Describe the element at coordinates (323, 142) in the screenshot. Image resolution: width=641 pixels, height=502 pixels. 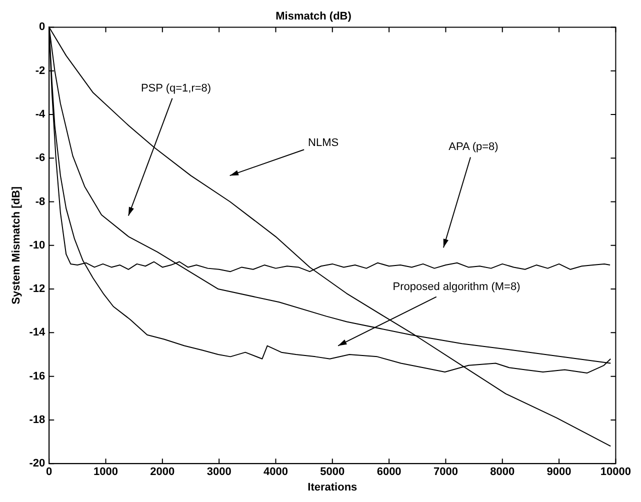
I see `annotation: NLMS` at that location.